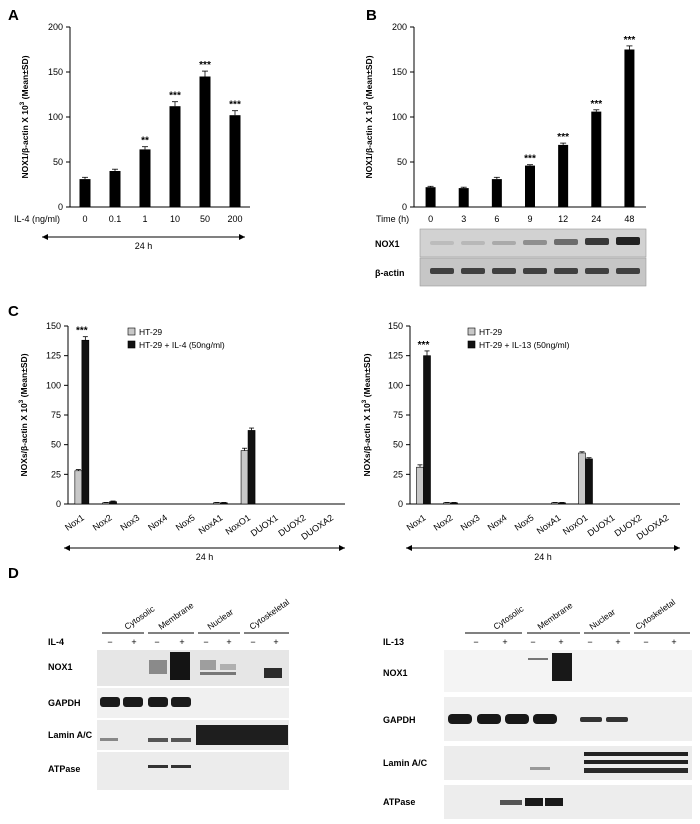  Describe the element at coordinates (655, 614) in the screenshot. I see `fraction-label-cytoskeletal: Cytoskeletal` at that location.